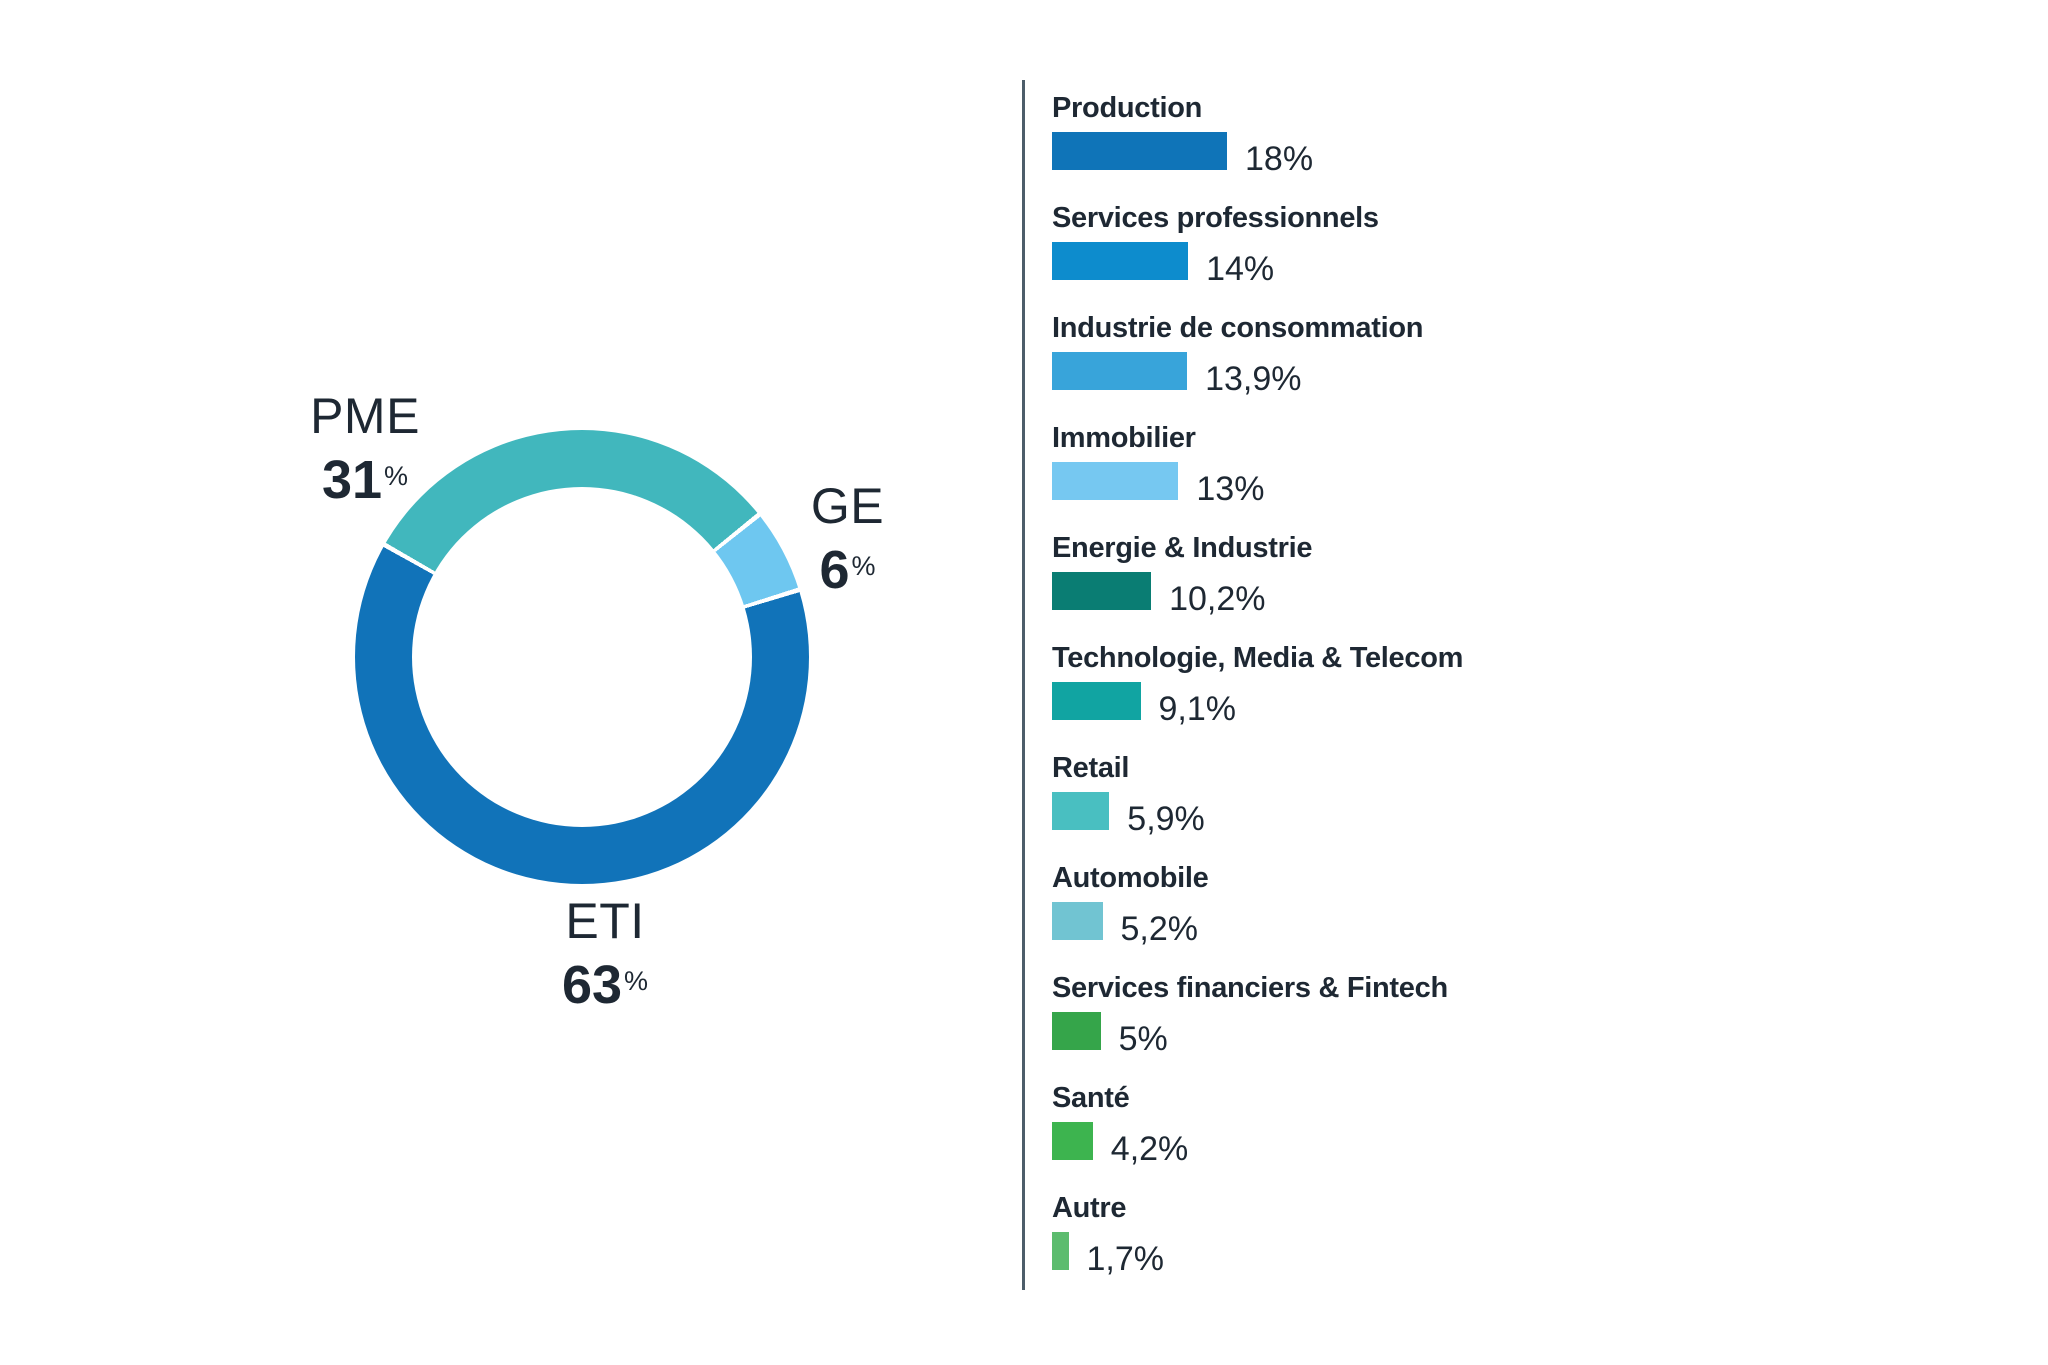 The image size is (2048, 1365). What do you see at coordinates (1362, 484) in the screenshot?
I see `bar-line: 13%` at bounding box center [1362, 484].